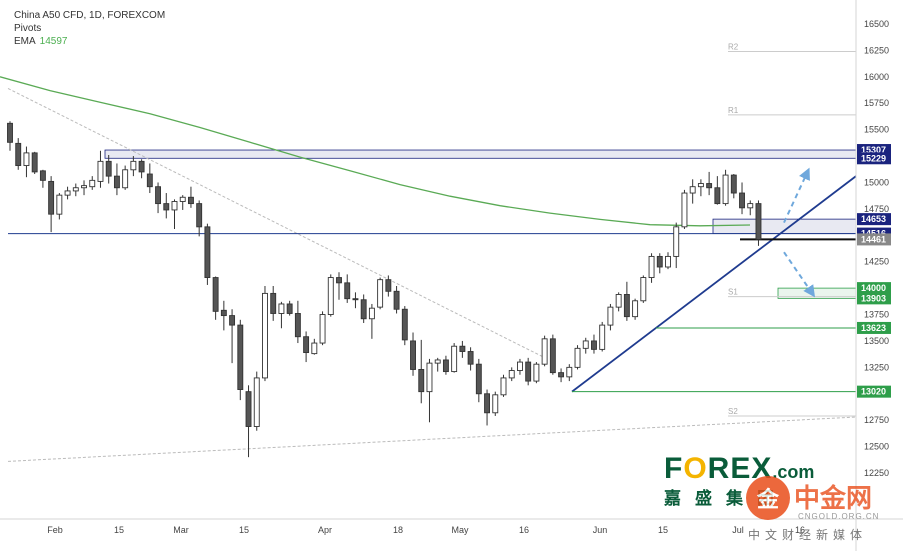 The image size is (903, 551). What do you see at coordinates (726, 498) in the screenshot?
I see `forex-cn-name: 嘉盛集团` at bounding box center [726, 498].